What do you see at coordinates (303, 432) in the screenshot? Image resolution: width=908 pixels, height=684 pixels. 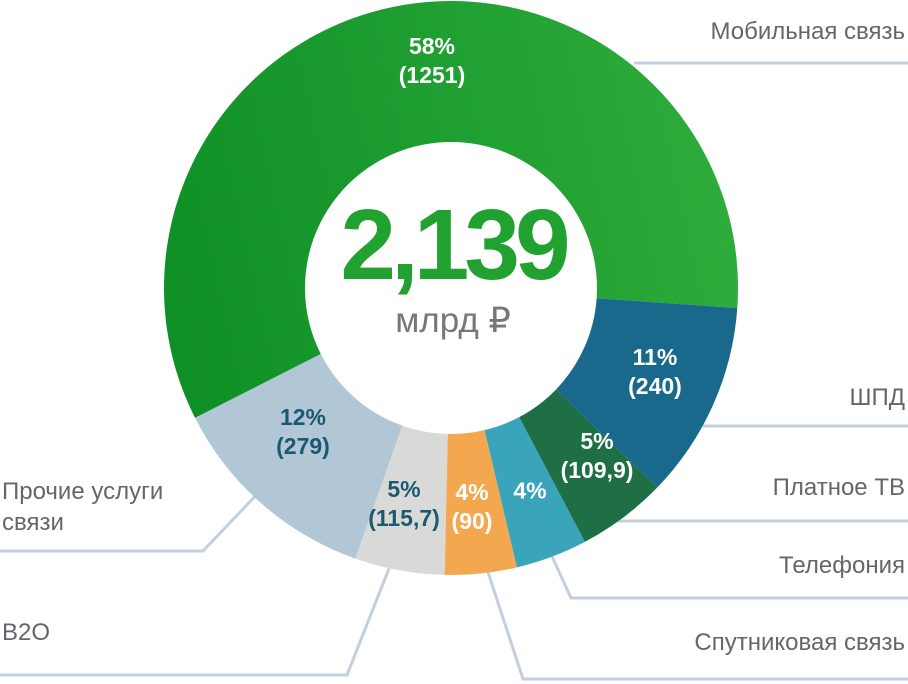 I see `segment-label-other: 12% (279)` at bounding box center [303, 432].